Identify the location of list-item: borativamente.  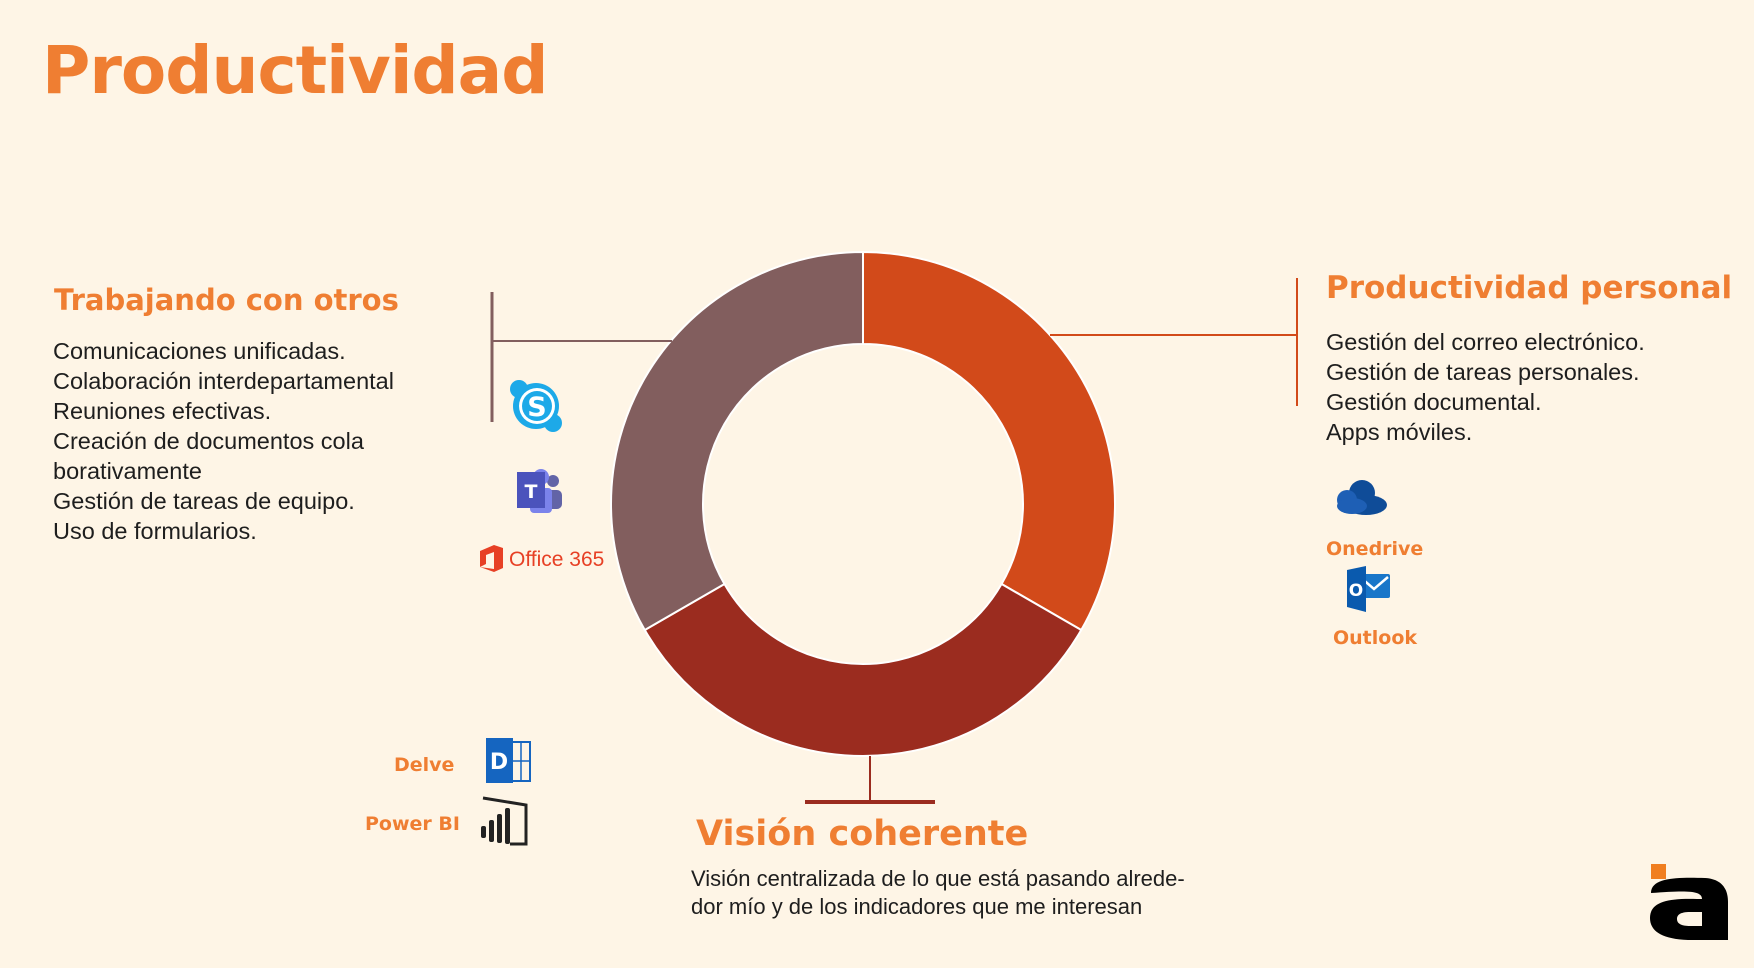
(127, 471).